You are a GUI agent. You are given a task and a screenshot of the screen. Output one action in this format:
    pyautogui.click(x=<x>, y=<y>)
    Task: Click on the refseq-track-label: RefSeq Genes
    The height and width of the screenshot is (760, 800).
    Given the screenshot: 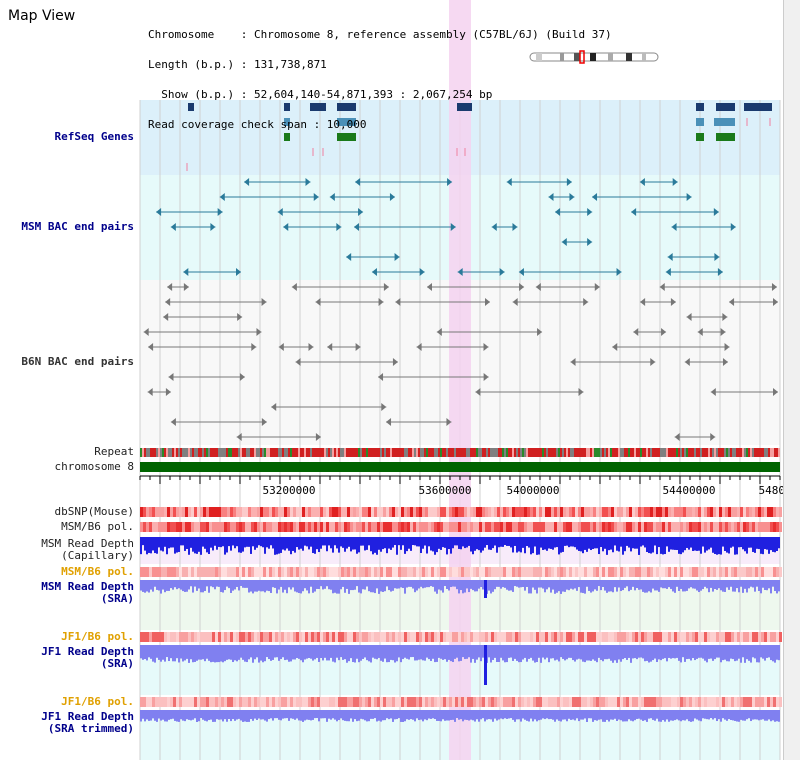 What is the action you would take?
    pyautogui.click(x=94, y=136)
    